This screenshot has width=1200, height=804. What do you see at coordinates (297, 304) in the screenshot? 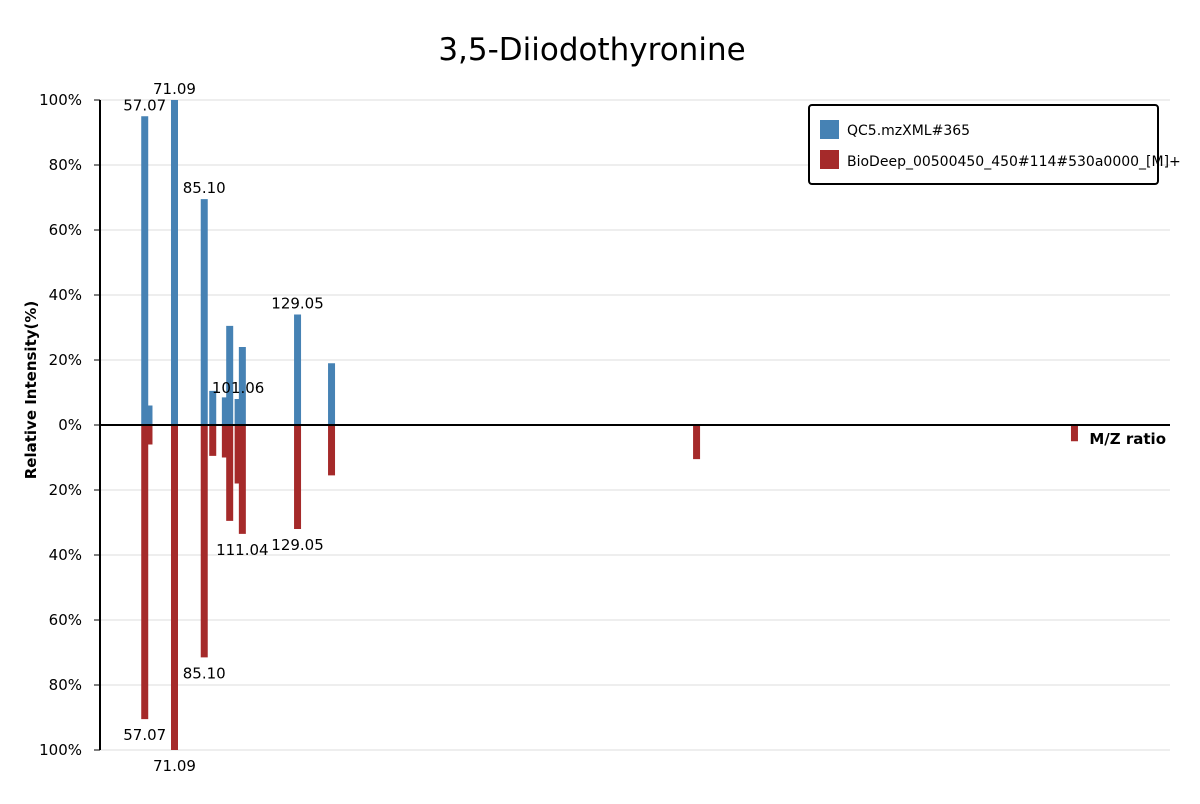
I see `query-peak-label: 129.05` at bounding box center [297, 304].